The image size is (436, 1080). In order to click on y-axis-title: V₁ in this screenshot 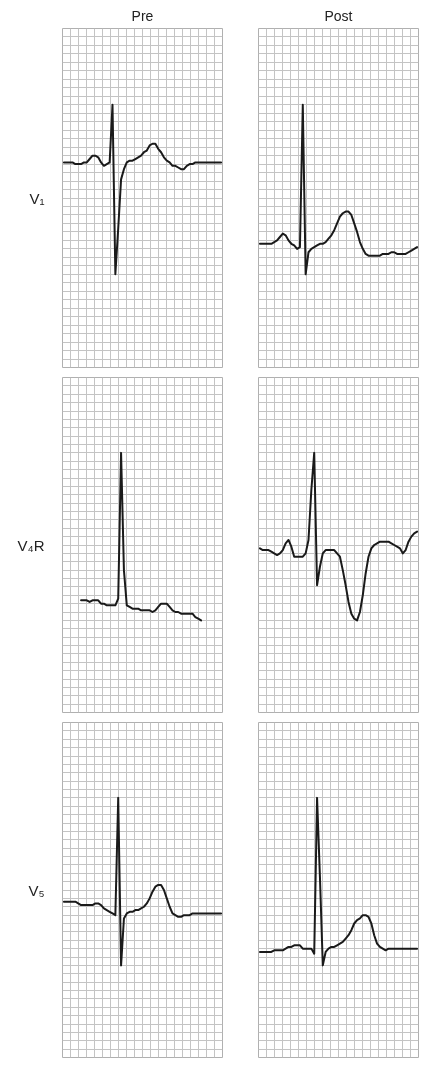, I will do `click(37, 198)`.